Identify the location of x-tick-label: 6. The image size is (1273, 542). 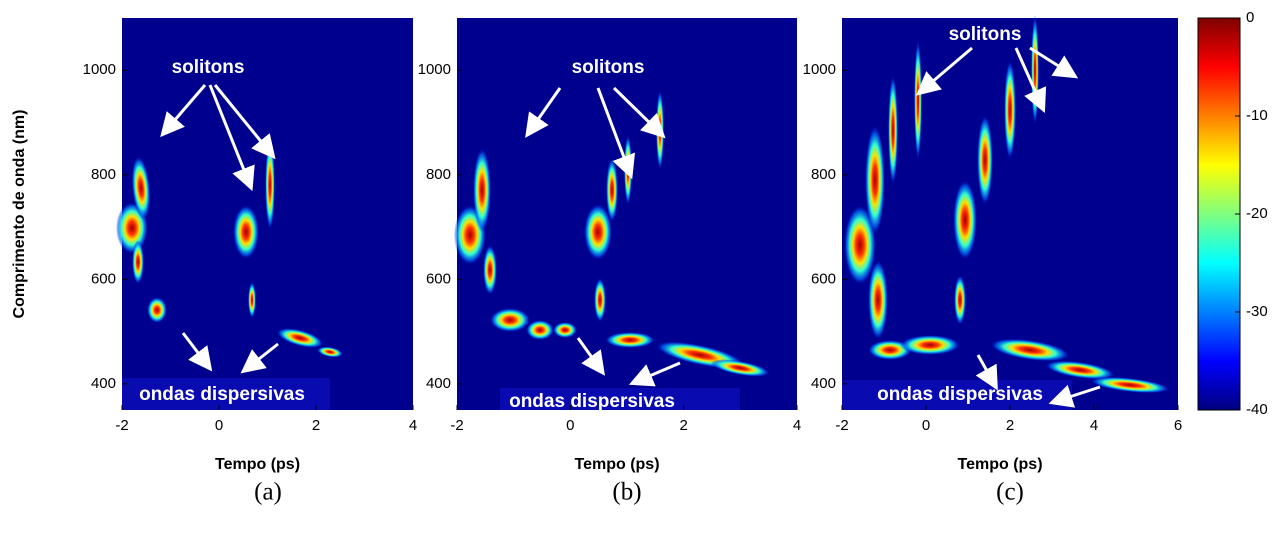
(1178, 425).